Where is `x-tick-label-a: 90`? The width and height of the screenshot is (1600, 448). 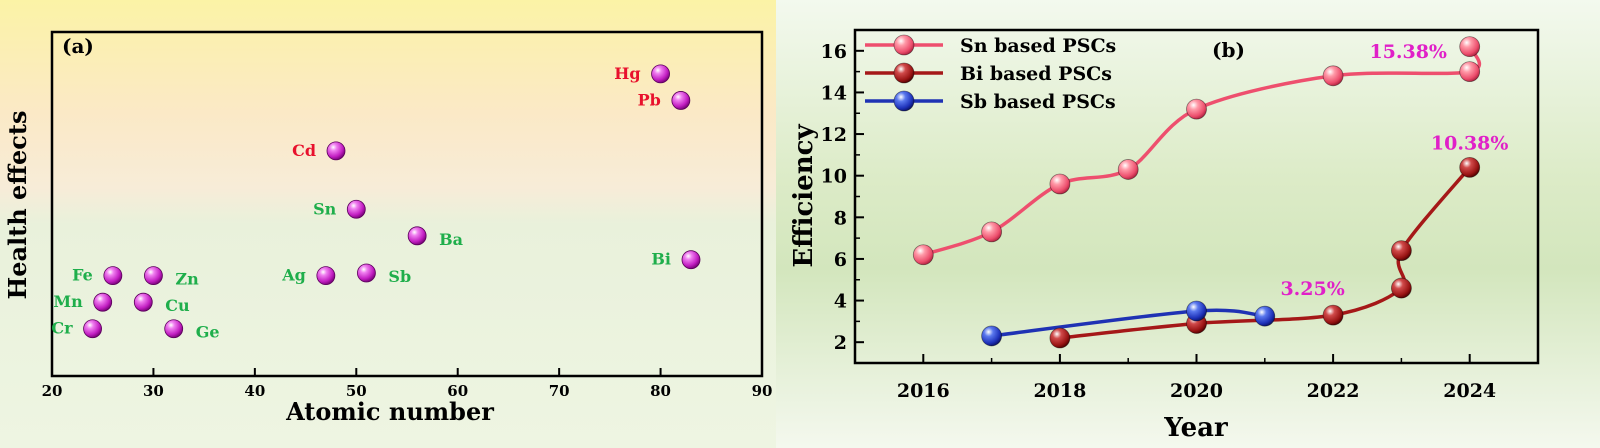 x-tick-label-a: 90 is located at coordinates (762, 391).